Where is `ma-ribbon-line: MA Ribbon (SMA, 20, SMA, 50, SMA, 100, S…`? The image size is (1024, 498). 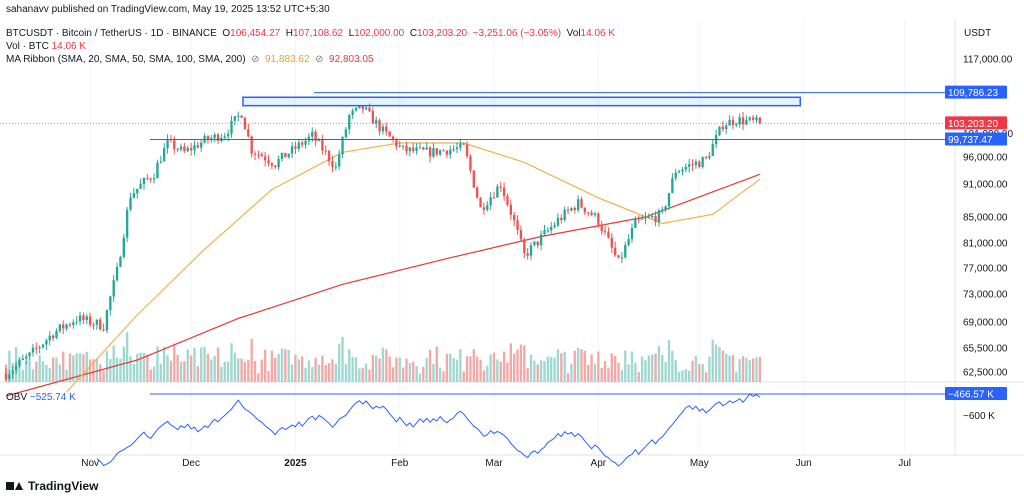 ma-ribbon-line: MA Ribbon (SMA, 20, SMA, 50, SMA, 100, S… is located at coordinates (190, 59).